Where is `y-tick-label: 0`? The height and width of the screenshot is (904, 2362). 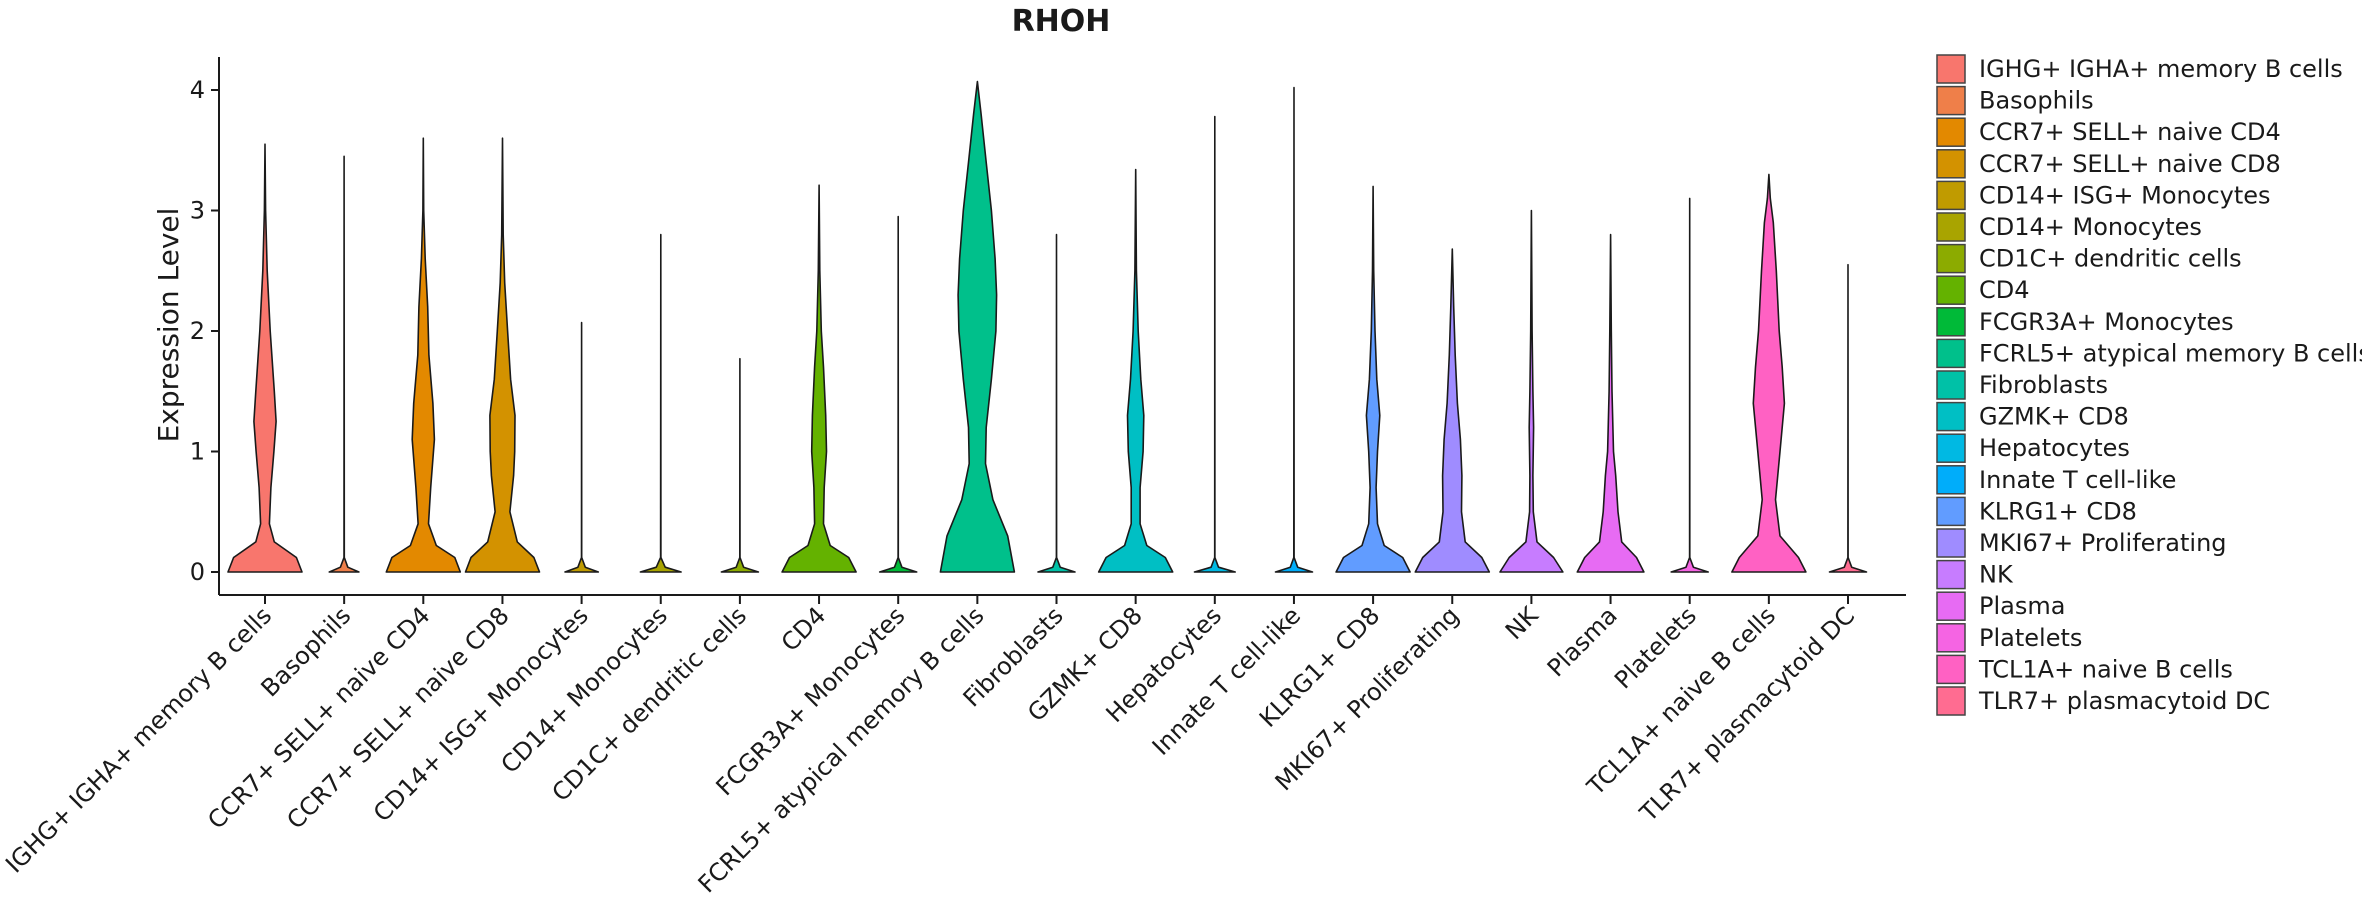 y-tick-label: 0 is located at coordinates (197, 572).